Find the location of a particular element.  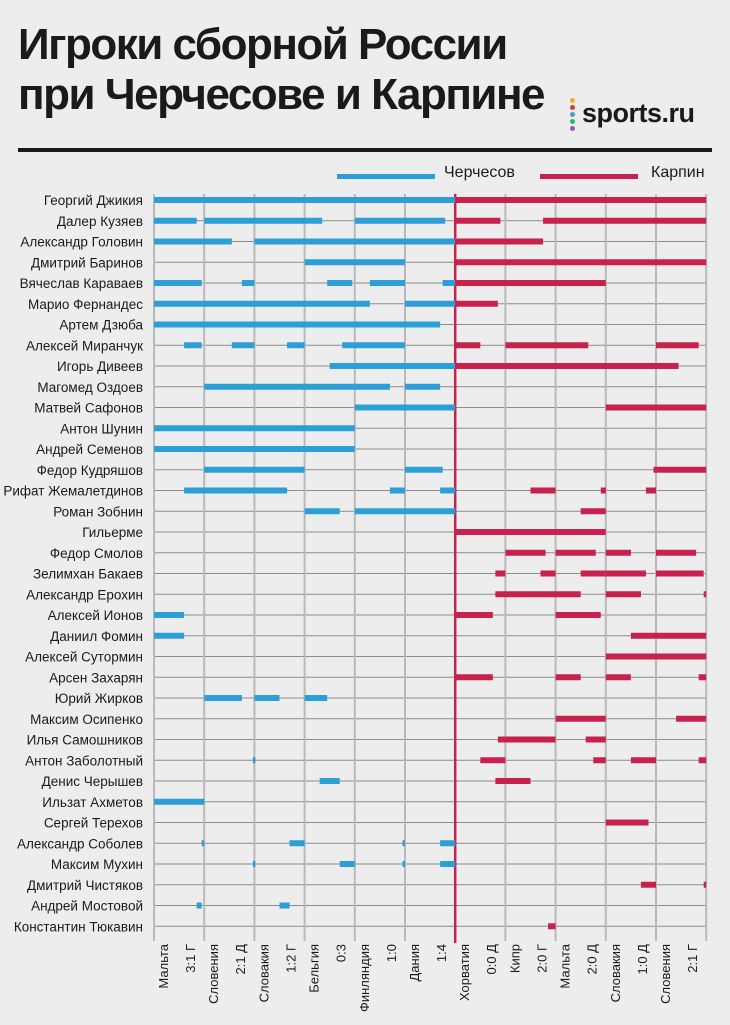

player-label: Федор Смолов is located at coordinates (96, 553).